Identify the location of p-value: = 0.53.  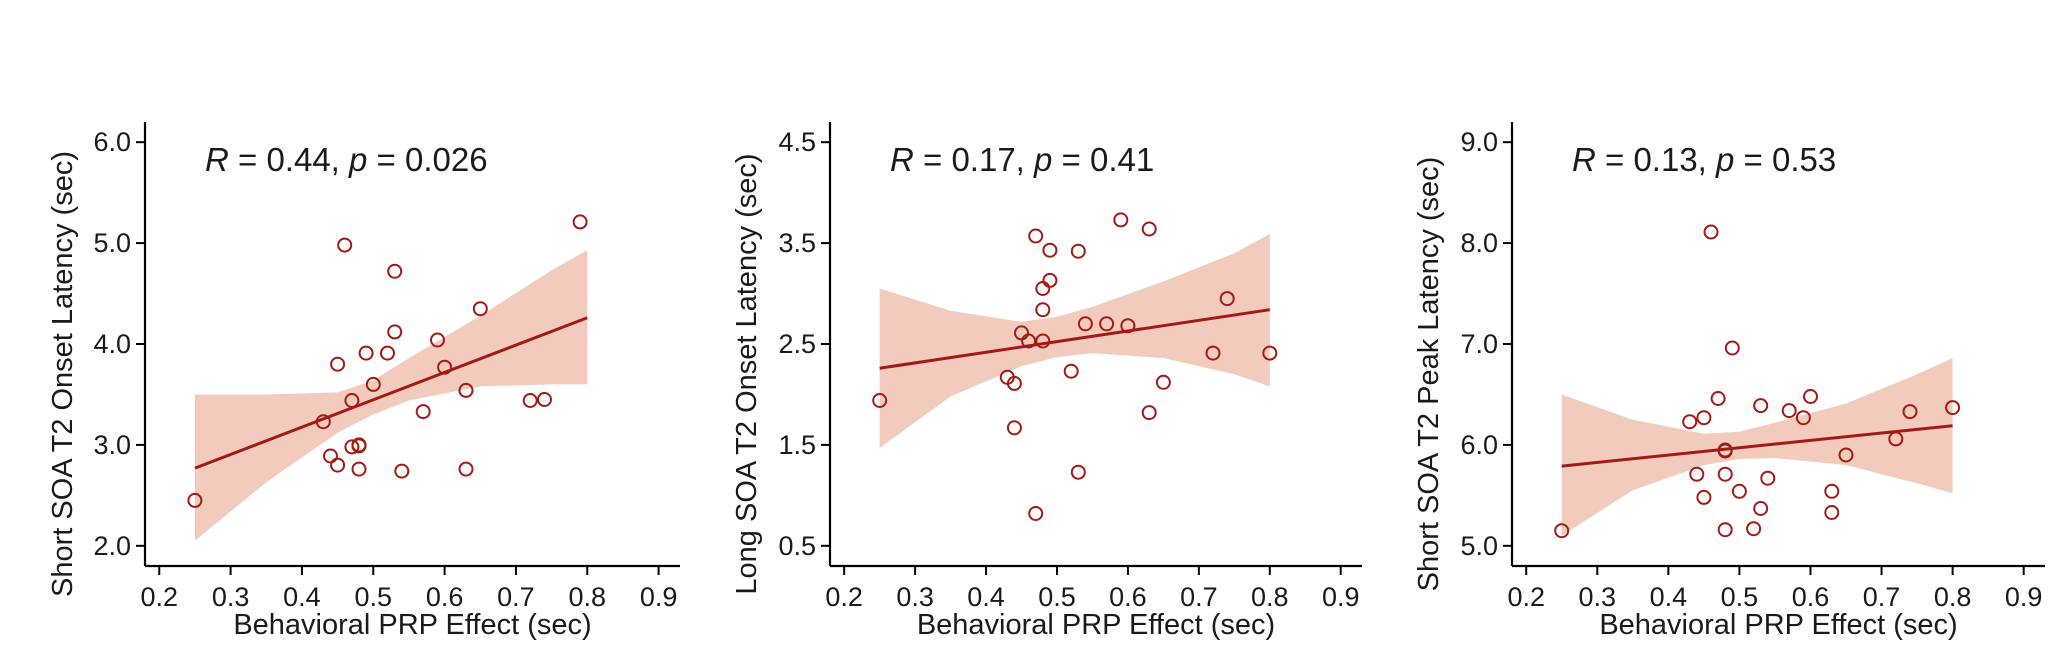
(1785, 159).